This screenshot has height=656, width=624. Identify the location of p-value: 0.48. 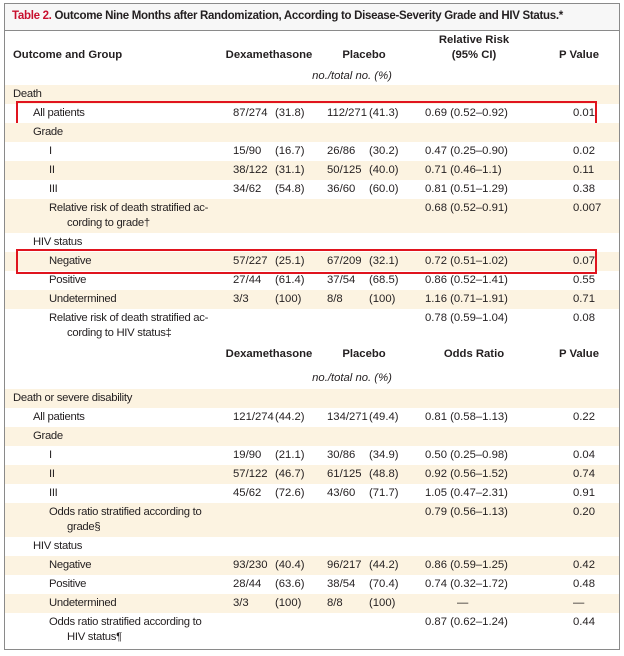
(584, 584).